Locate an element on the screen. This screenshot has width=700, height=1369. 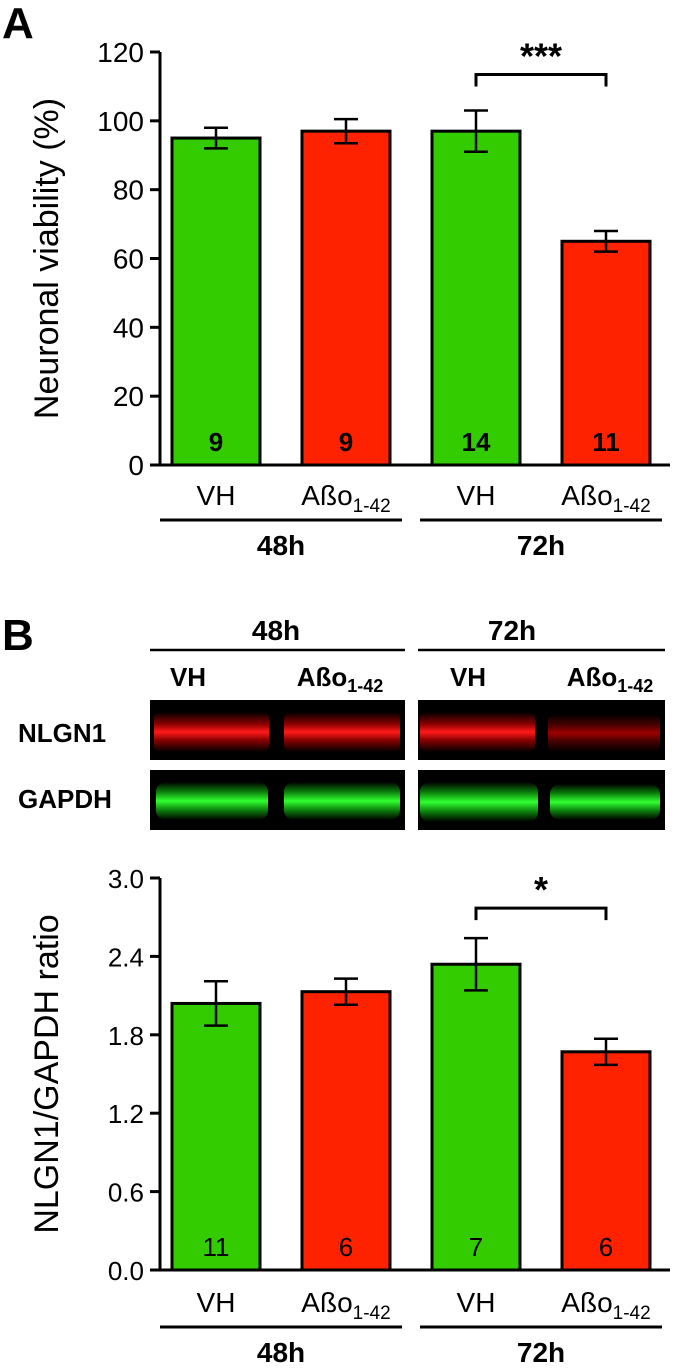
blot-lane-label-abo-48h: Aßo1-42 is located at coordinates (340, 679).